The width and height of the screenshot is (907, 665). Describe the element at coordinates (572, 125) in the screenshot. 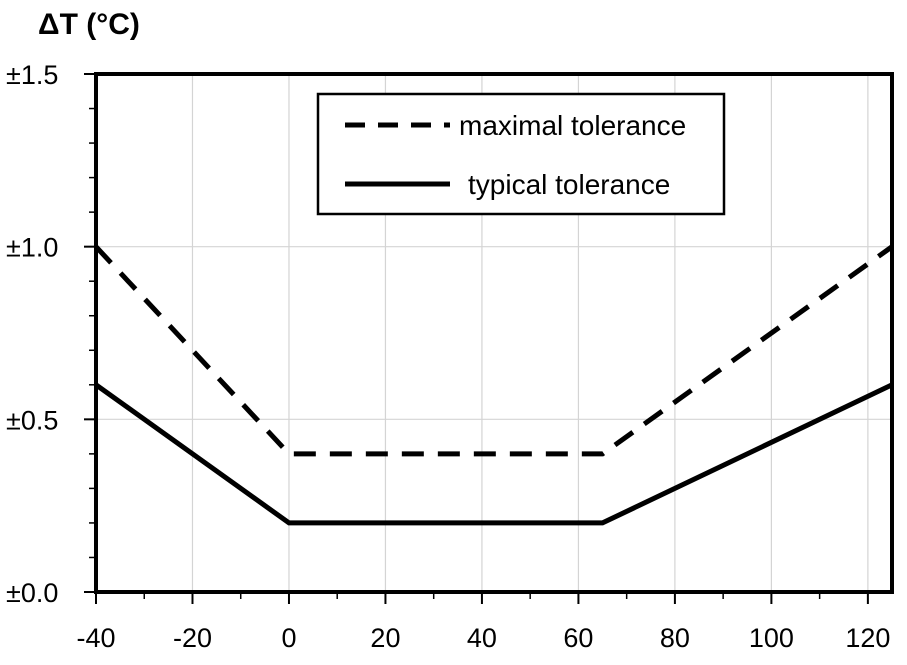

I see `legend-label-maximal: maximal tolerance` at that location.